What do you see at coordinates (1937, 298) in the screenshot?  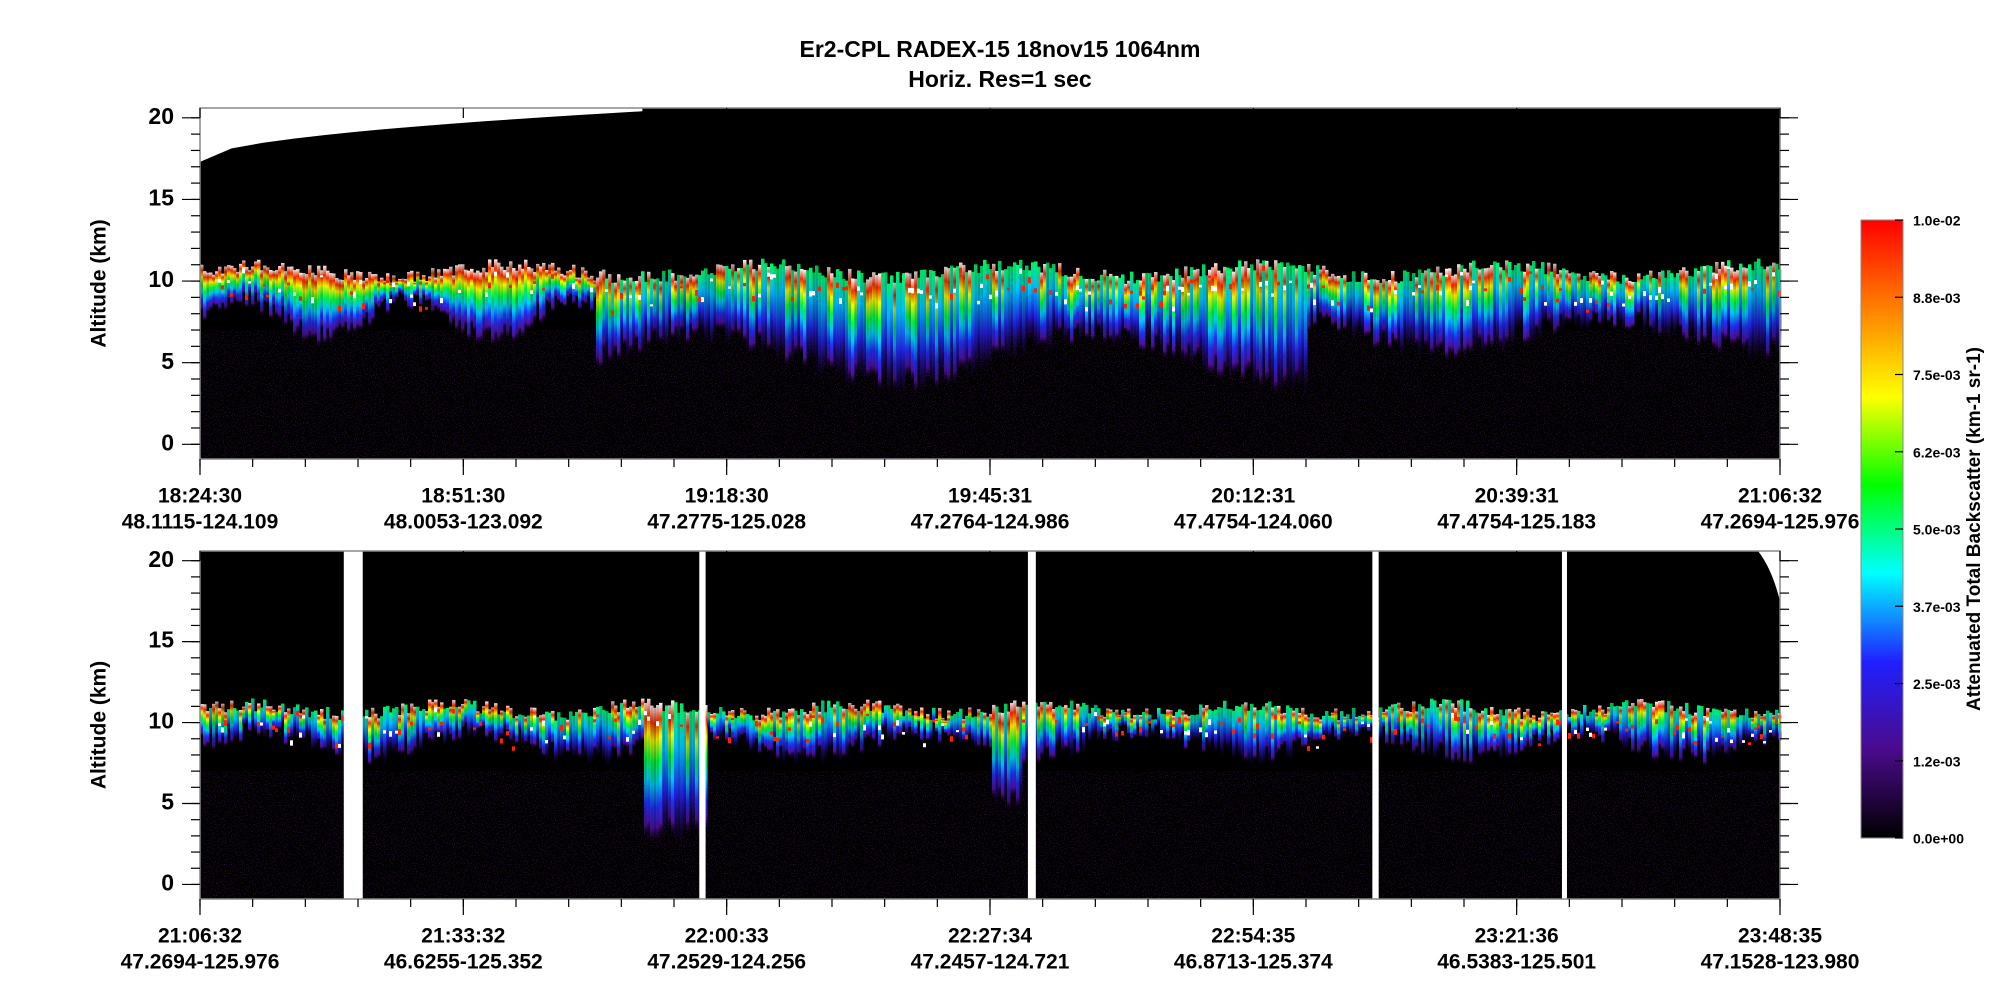 I see `colorbar-tick-label: 8.8e-03` at bounding box center [1937, 298].